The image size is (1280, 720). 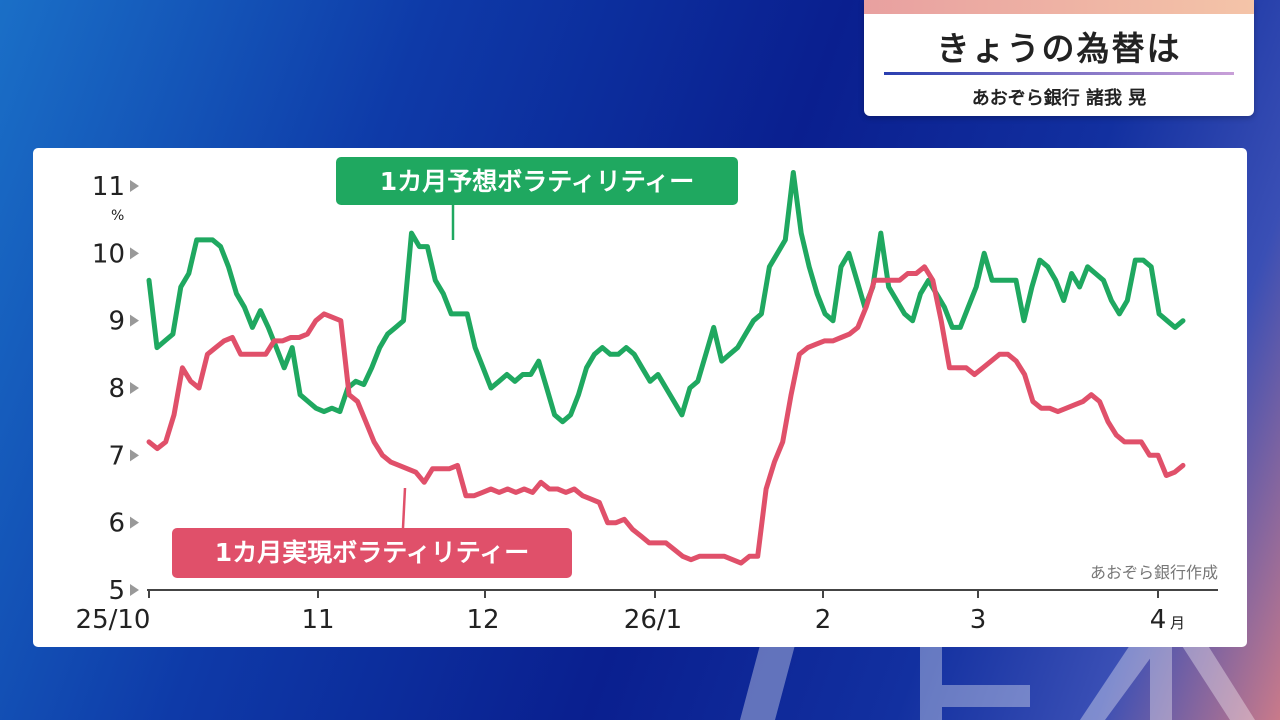 What do you see at coordinates (116, 322) in the screenshot?
I see `y-tick-label: 9` at bounding box center [116, 322].